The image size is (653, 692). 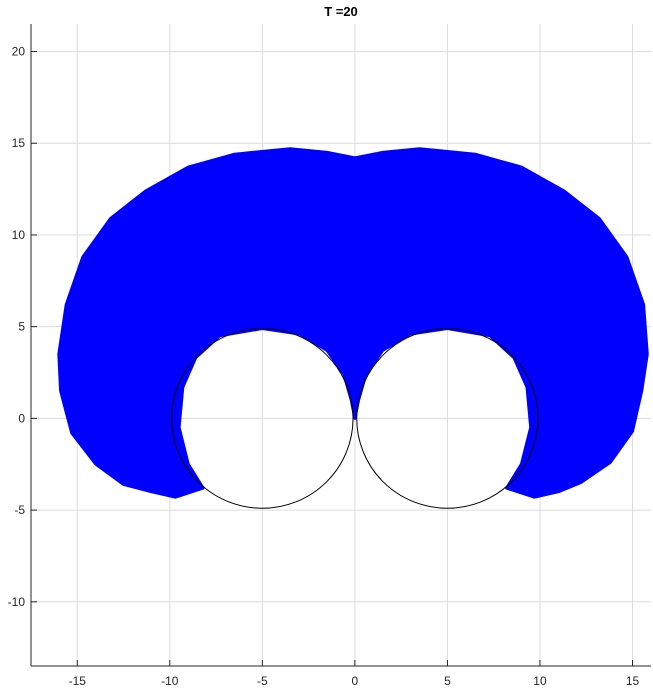 What do you see at coordinates (262, 681) in the screenshot?
I see `x-tick-label: -5` at bounding box center [262, 681].